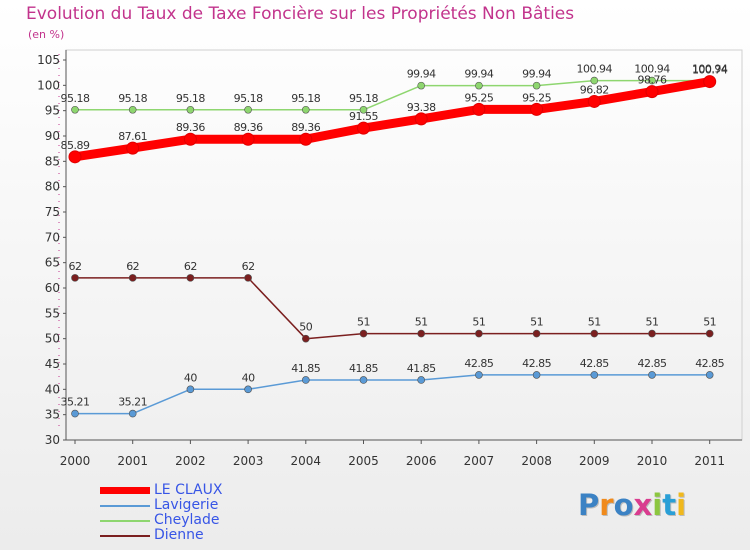 The height and width of the screenshot is (550, 750). What do you see at coordinates (536, 97) in the screenshot?
I see `data-label: 95.25` at bounding box center [536, 97].